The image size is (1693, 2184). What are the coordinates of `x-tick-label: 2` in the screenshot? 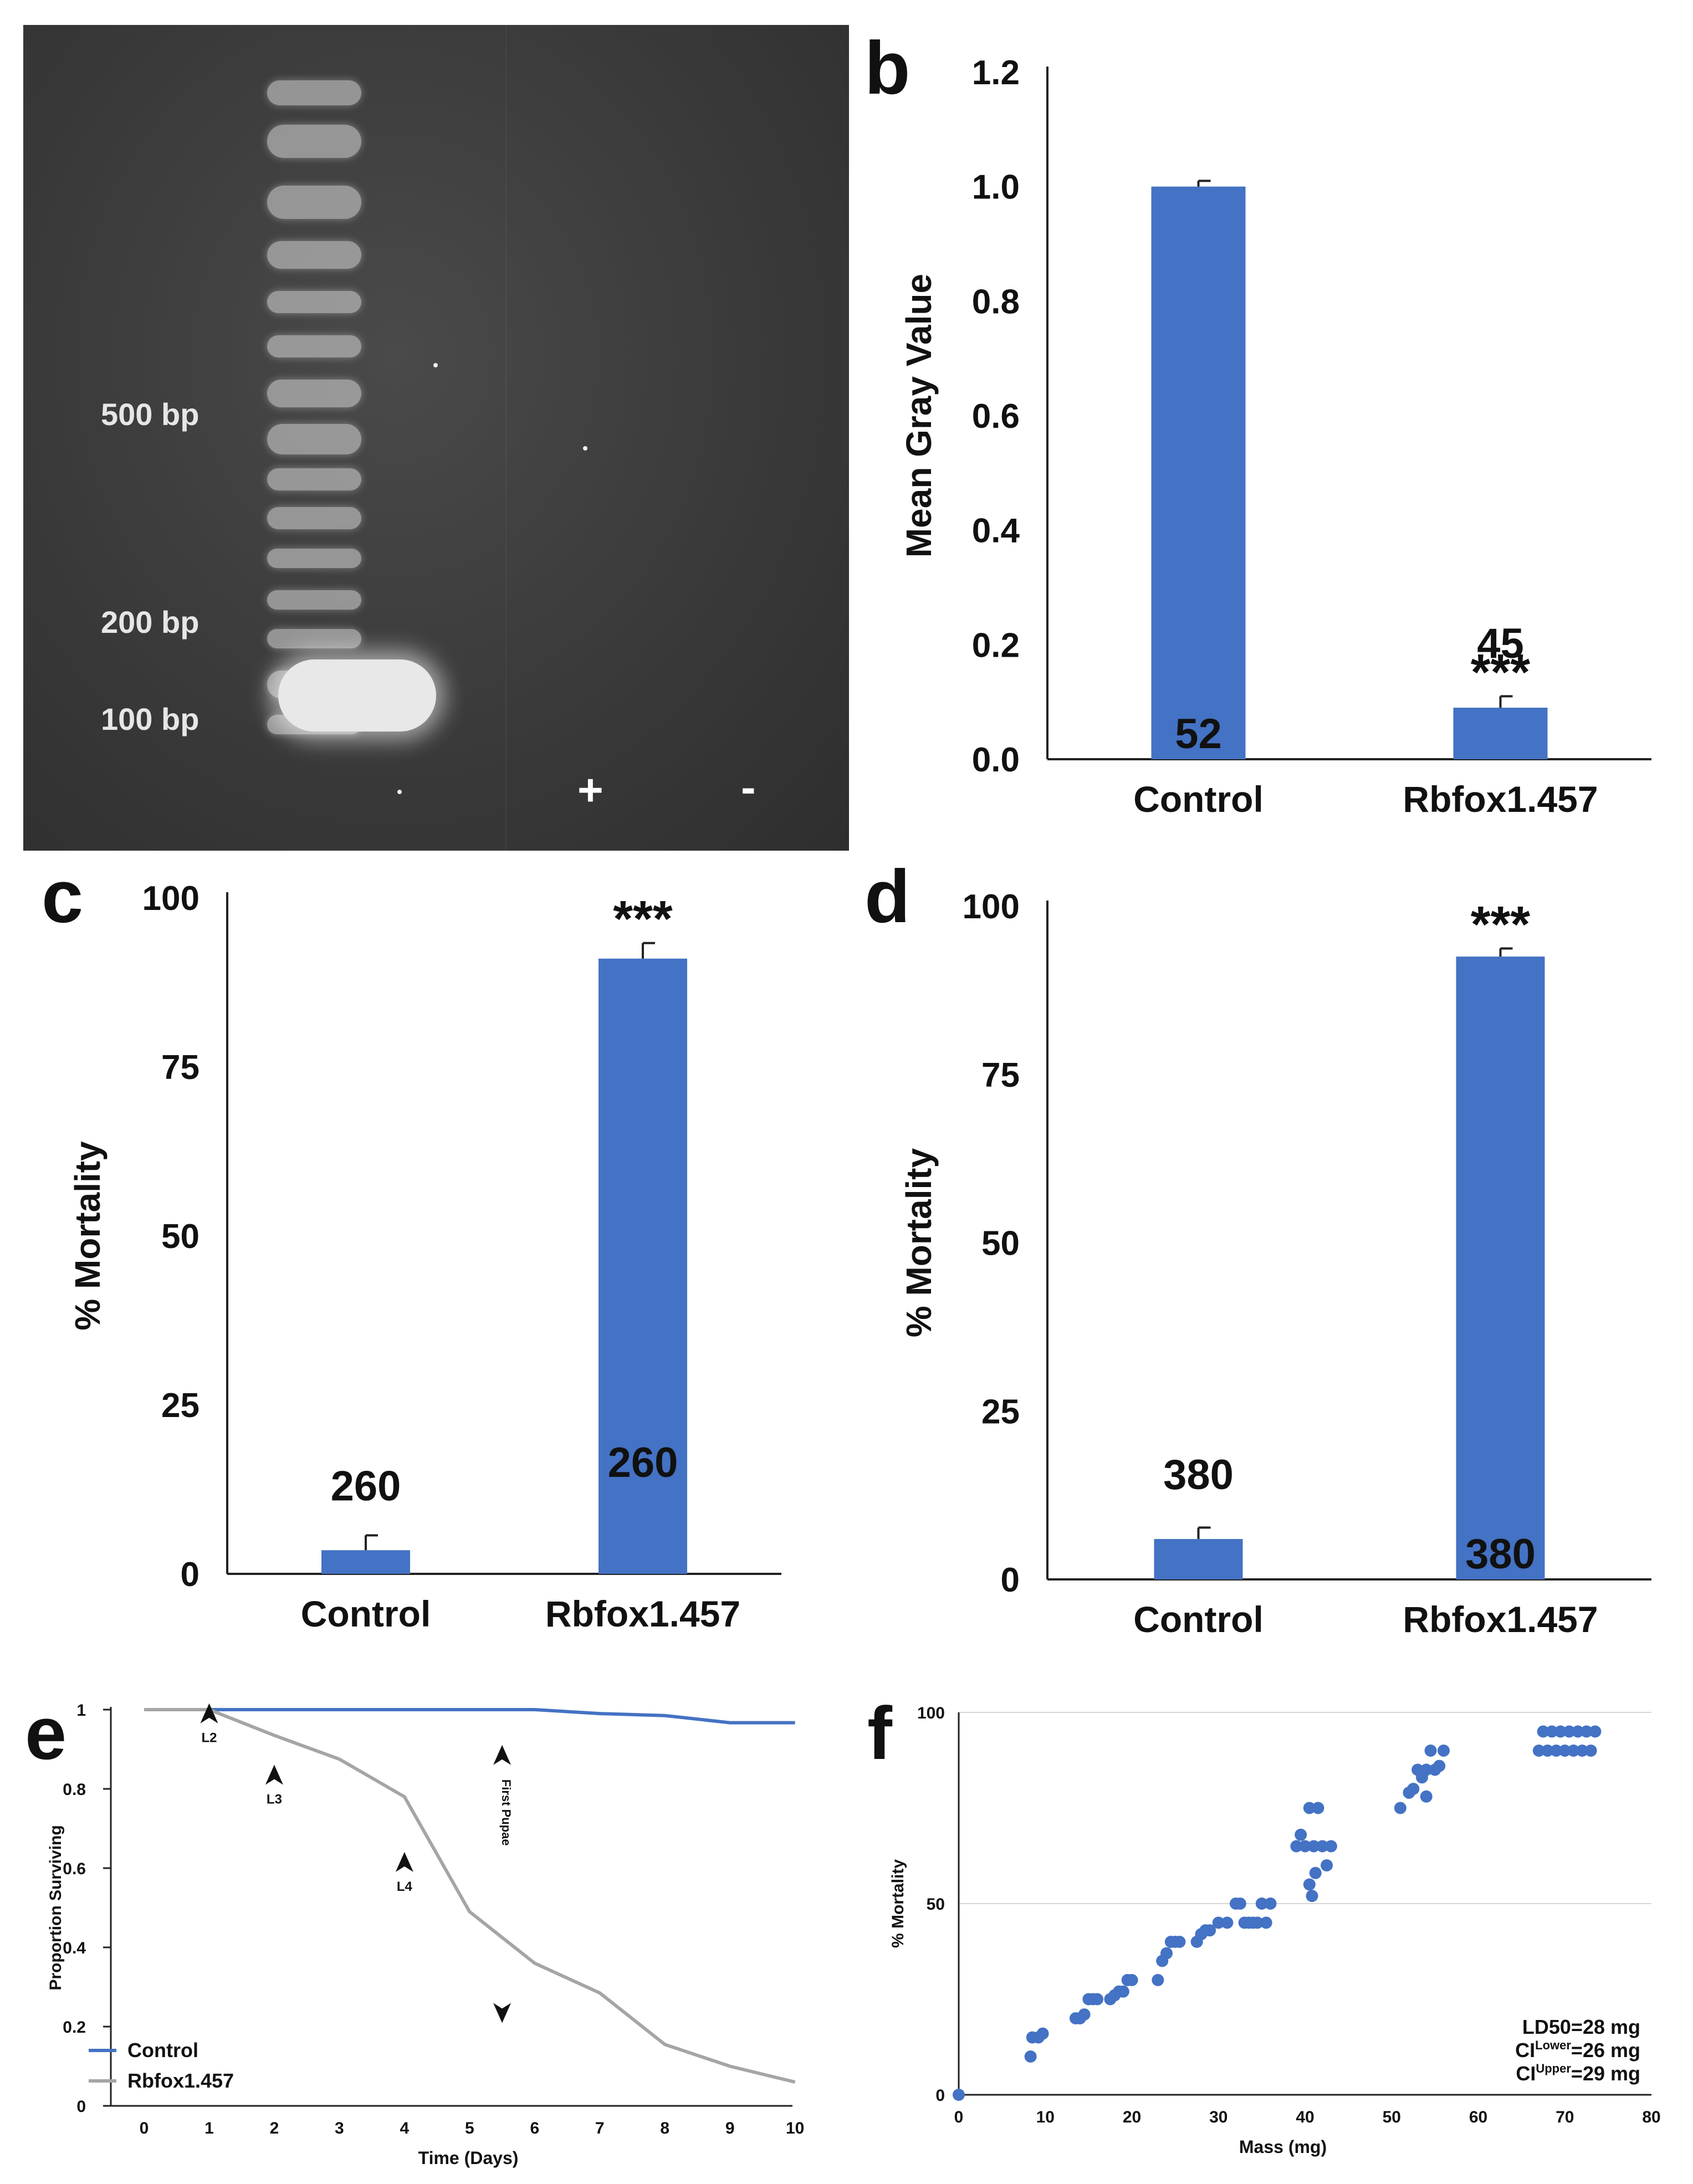 It's located at (274, 2128).